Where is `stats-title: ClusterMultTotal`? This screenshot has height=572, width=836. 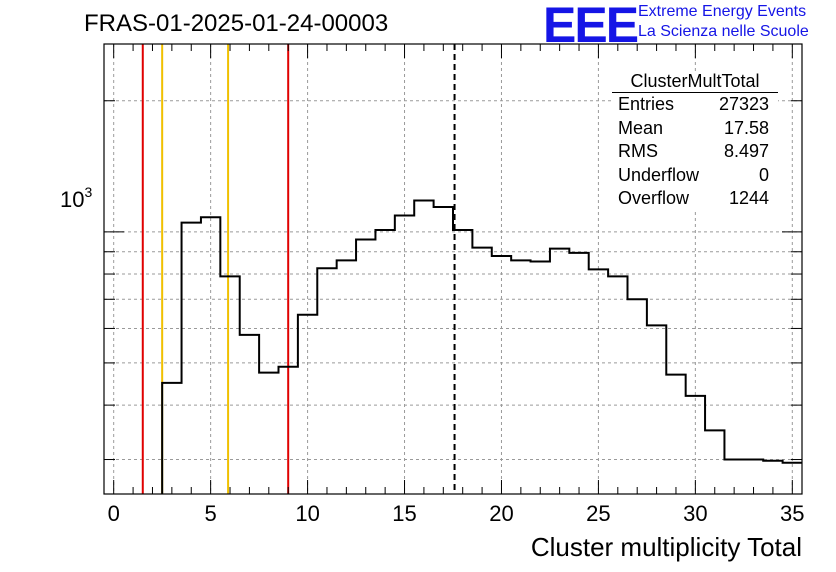
stats-title: ClusterMultTotal is located at coordinates (695, 82).